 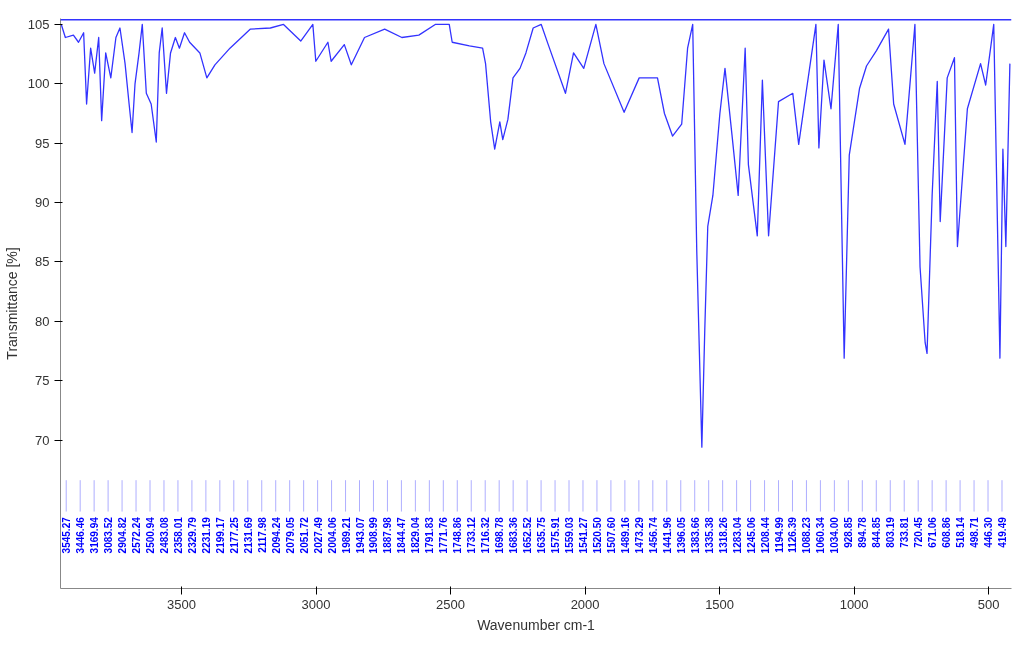 I want to click on annotation: 2094.24, so click(x=276, y=535).